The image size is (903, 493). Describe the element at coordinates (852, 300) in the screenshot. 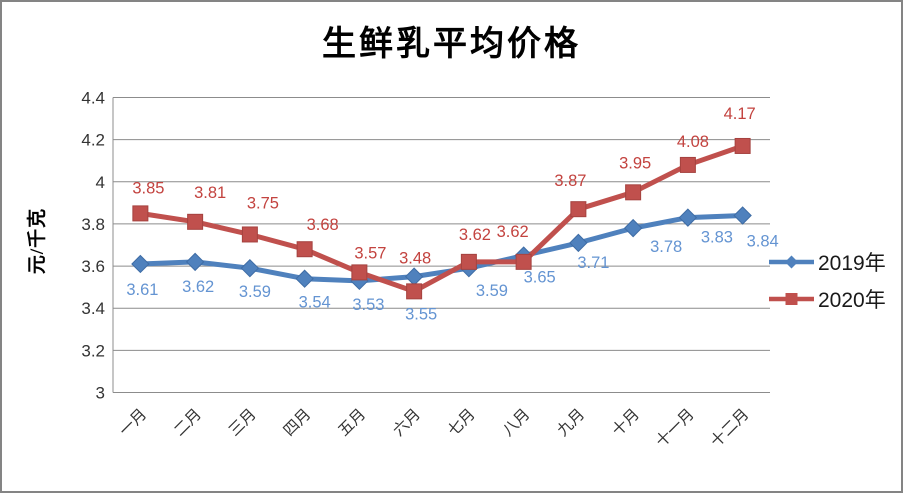

I see `legend-label: 2020年` at that location.